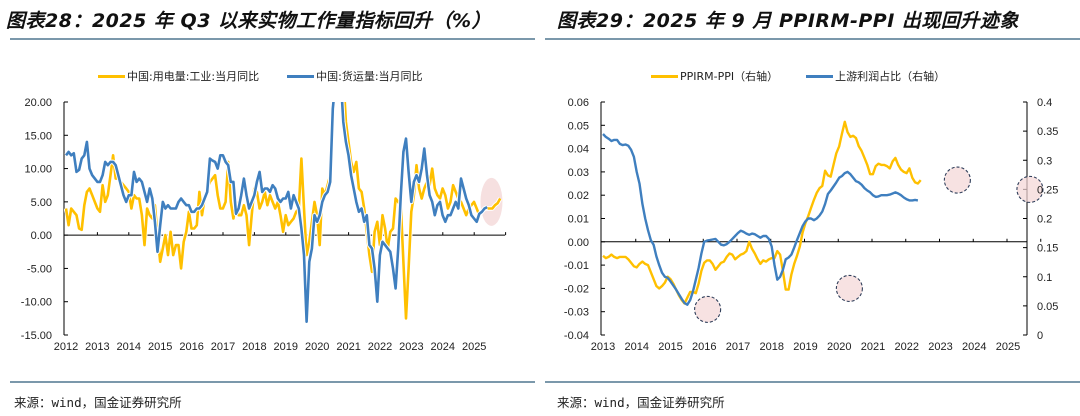  I want to click on right-chart-x-tick-label: 2013, so click(603, 347).